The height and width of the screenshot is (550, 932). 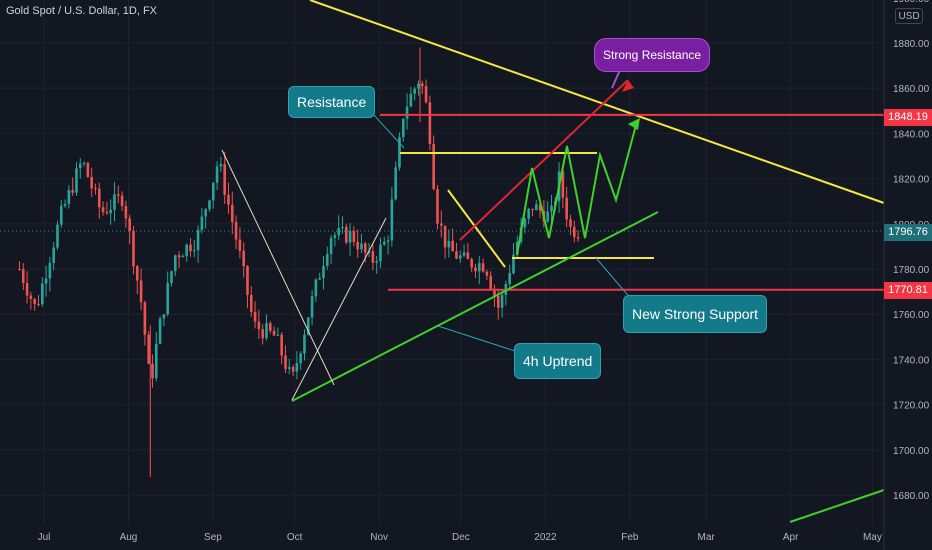 I want to click on price-tick-label: 1700.00, so click(x=911, y=451).